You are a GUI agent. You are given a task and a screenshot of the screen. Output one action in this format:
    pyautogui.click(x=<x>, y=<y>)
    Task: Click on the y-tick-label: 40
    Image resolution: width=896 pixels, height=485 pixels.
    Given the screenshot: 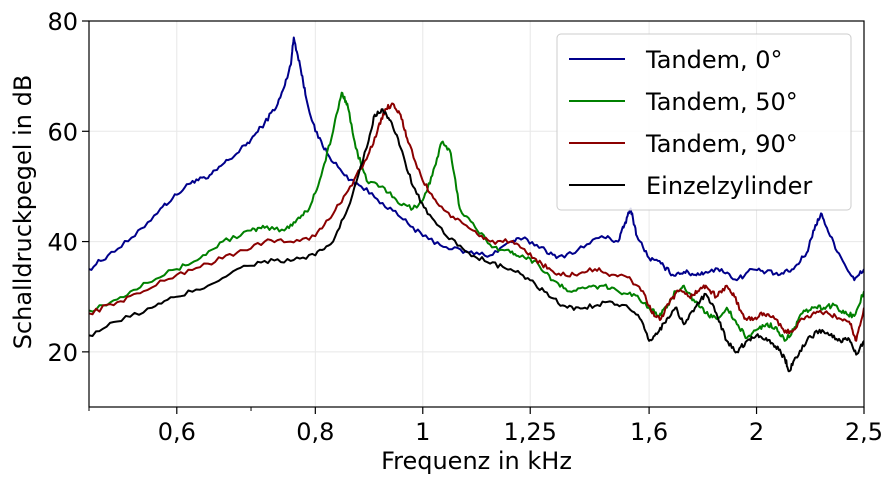 What is the action you would take?
    pyautogui.click(x=62, y=243)
    